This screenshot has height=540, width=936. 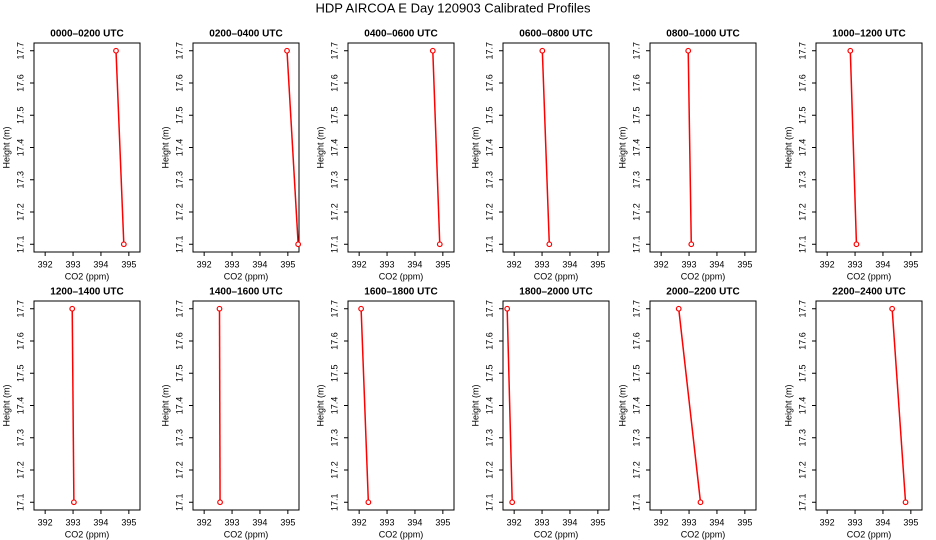 I want to click on panel-title: 0000–0200 UTC, so click(x=86, y=34).